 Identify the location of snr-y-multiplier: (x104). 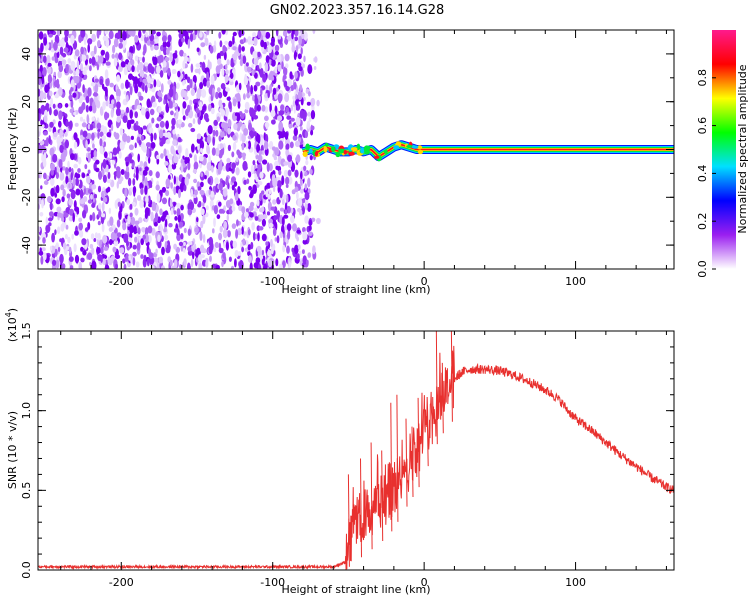
(11, 325).